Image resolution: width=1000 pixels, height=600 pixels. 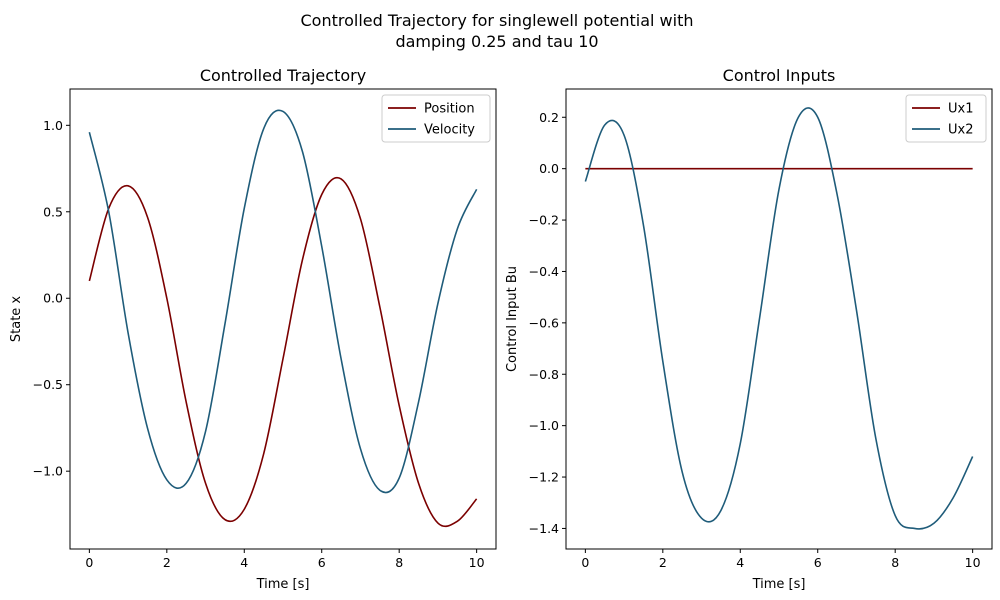 What do you see at coordinates (544, 322) in the screenshot?
I see `y-tick-label: −0.6` at bounding box center [544, 322].